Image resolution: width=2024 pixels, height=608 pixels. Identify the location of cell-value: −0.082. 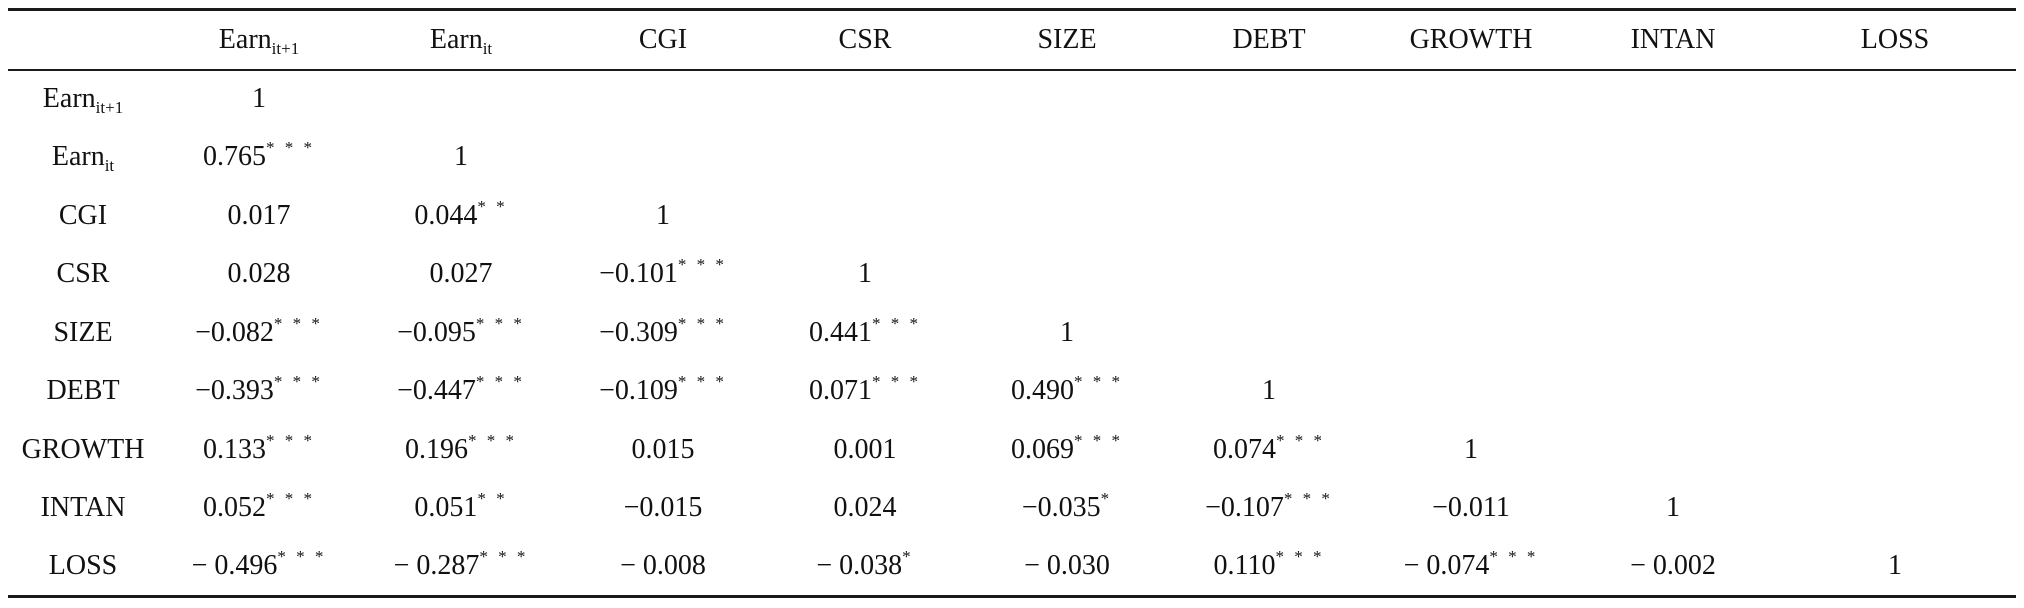
(234, 332).